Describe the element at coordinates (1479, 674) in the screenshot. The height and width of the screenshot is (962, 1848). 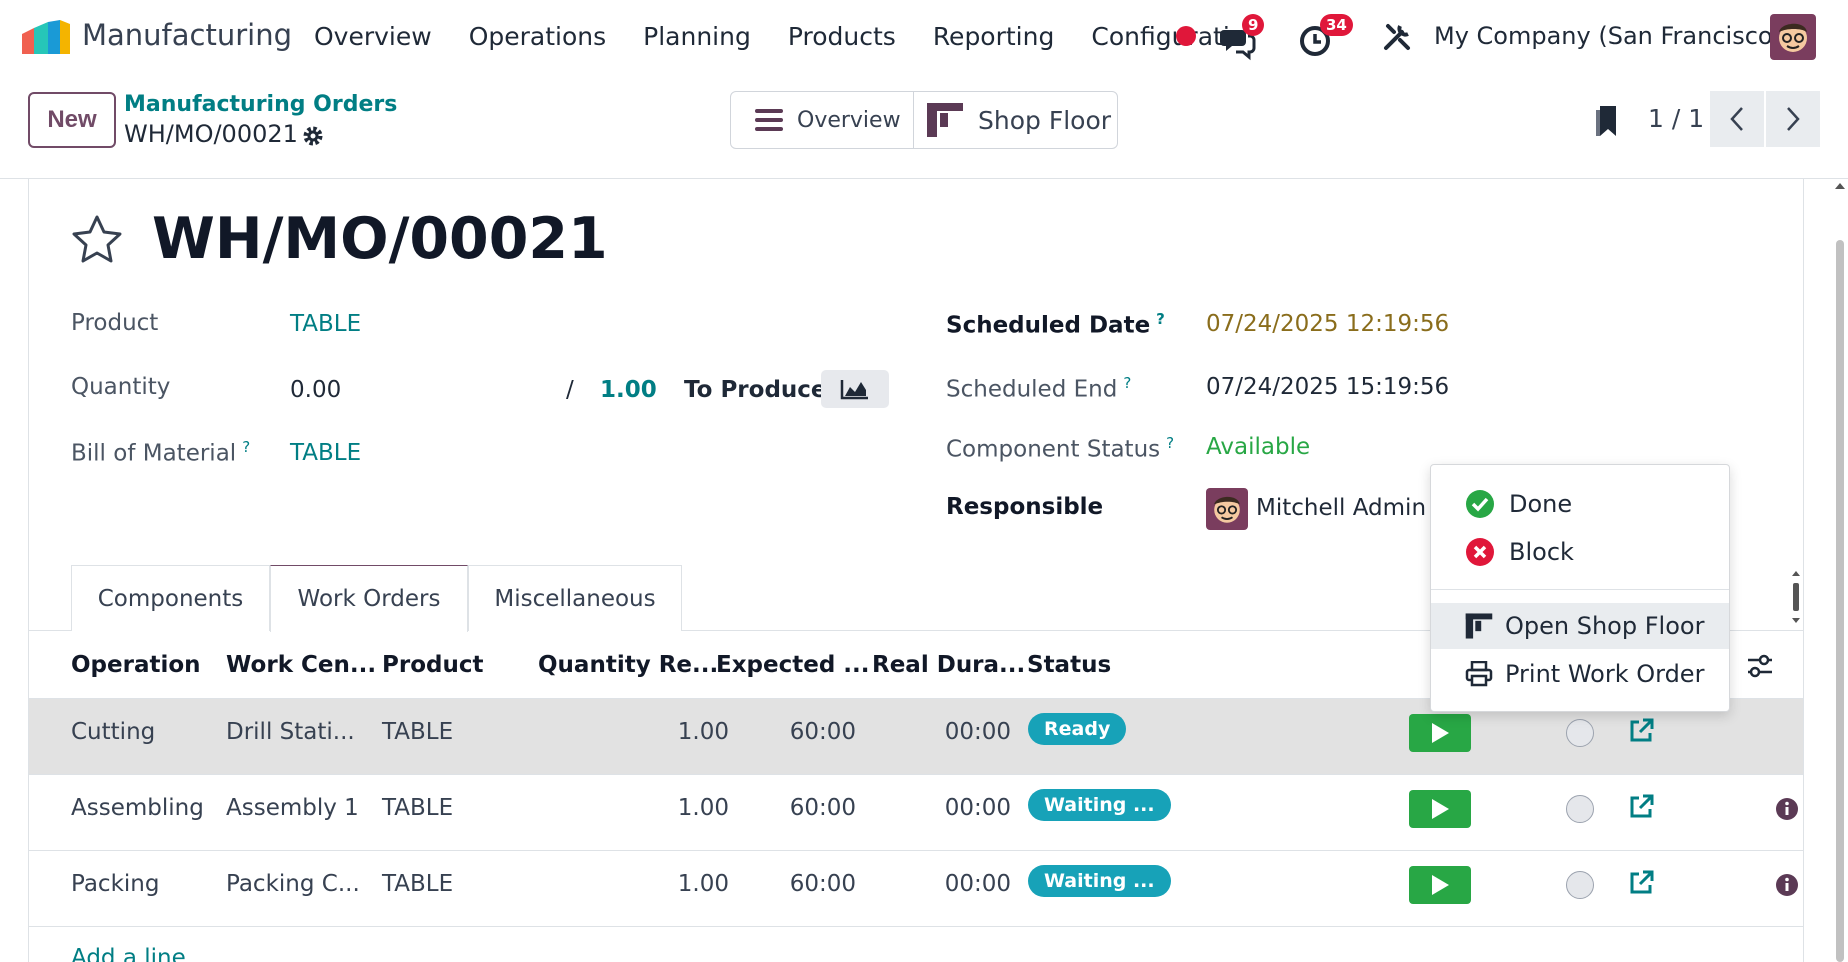
I see `print-icon` at that location.